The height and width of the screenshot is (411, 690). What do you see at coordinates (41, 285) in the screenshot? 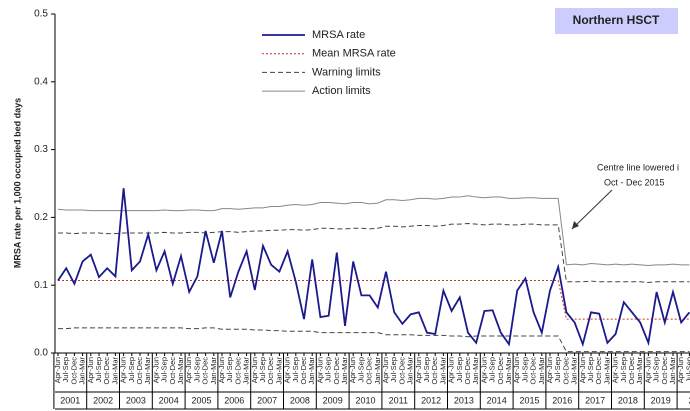
I see `y-tick-label: 0.1` at bounding box center [41, 285].